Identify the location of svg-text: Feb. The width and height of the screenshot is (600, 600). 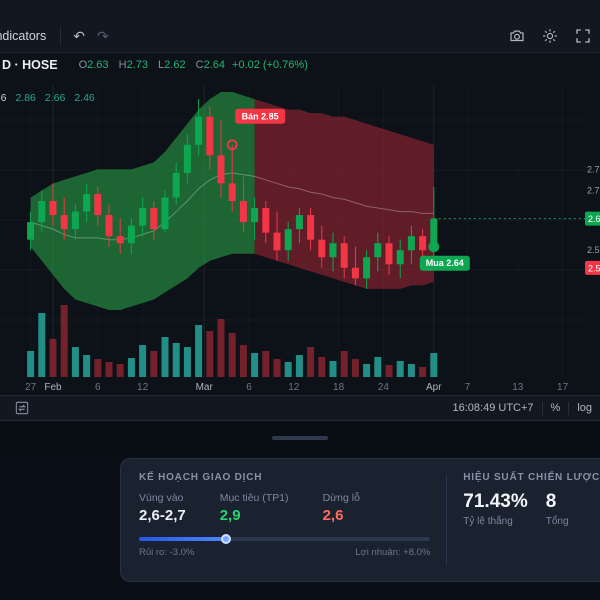
(53, 387).